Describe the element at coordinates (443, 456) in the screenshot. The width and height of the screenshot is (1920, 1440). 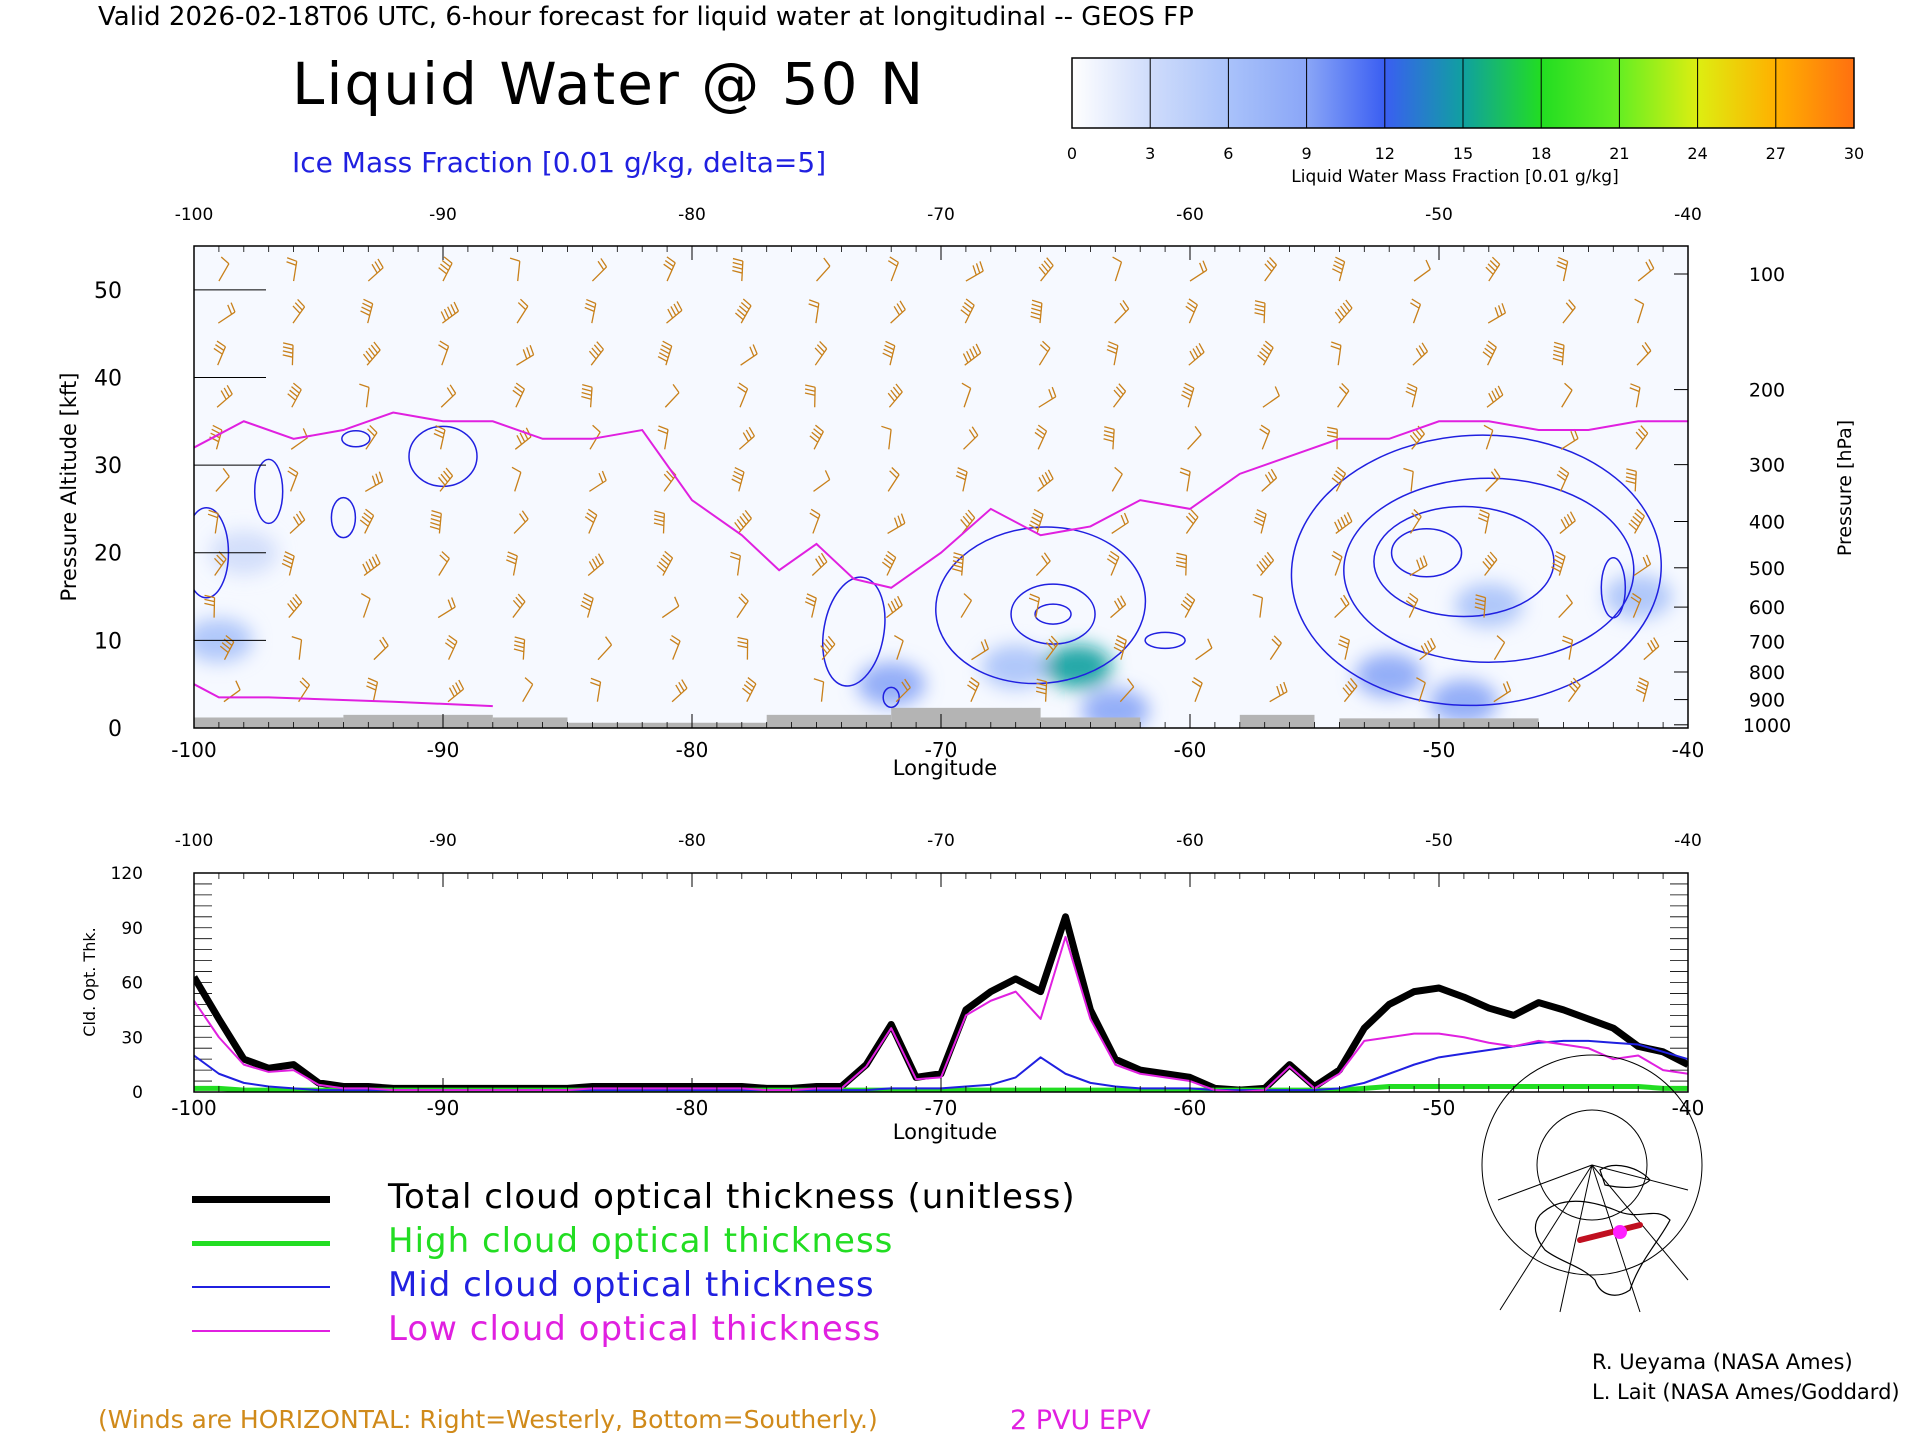
I see `ice-contour` at that location.